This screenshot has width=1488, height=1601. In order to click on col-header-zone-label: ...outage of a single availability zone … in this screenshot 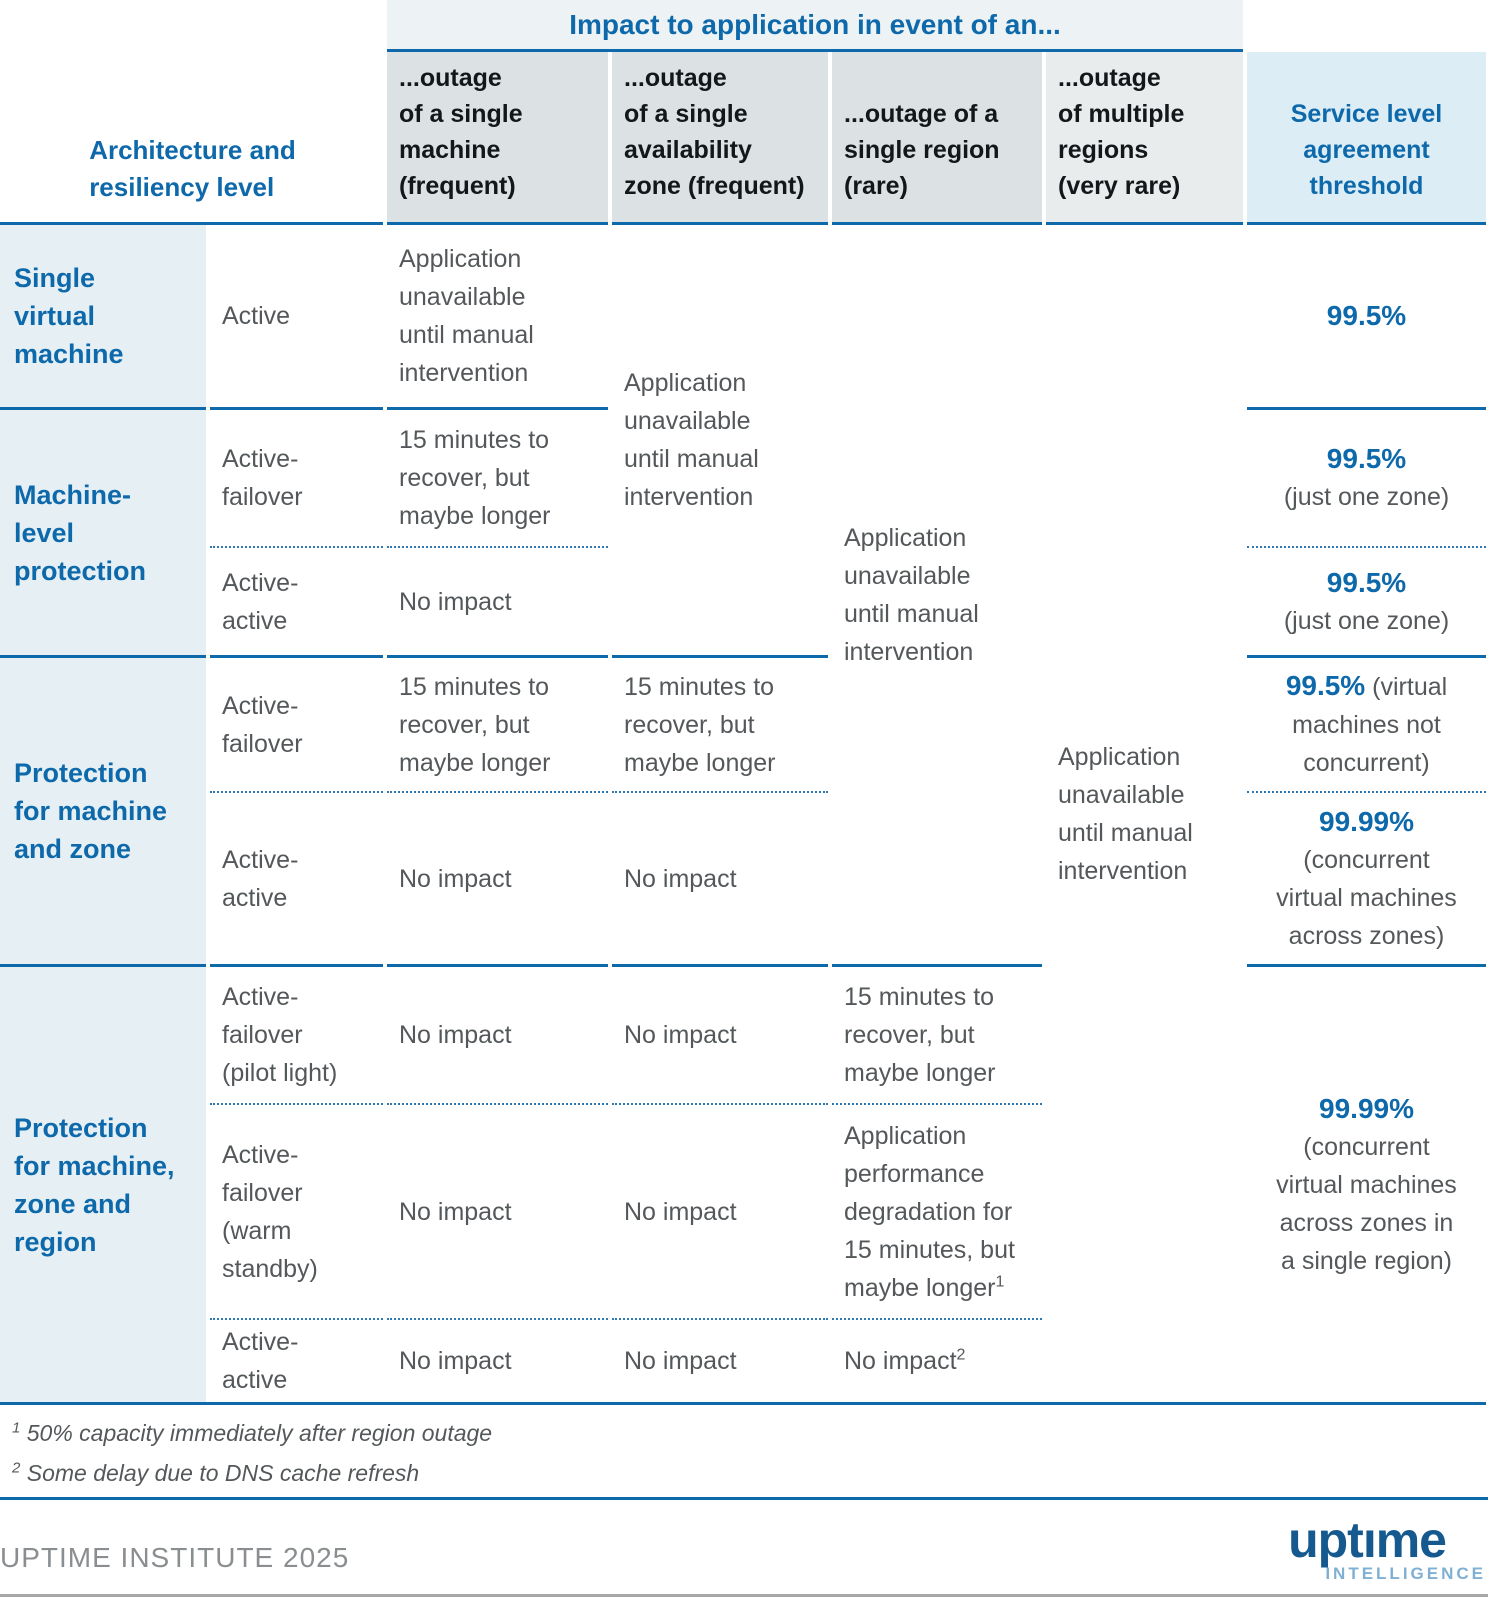, I will do `click(714, 132)`.